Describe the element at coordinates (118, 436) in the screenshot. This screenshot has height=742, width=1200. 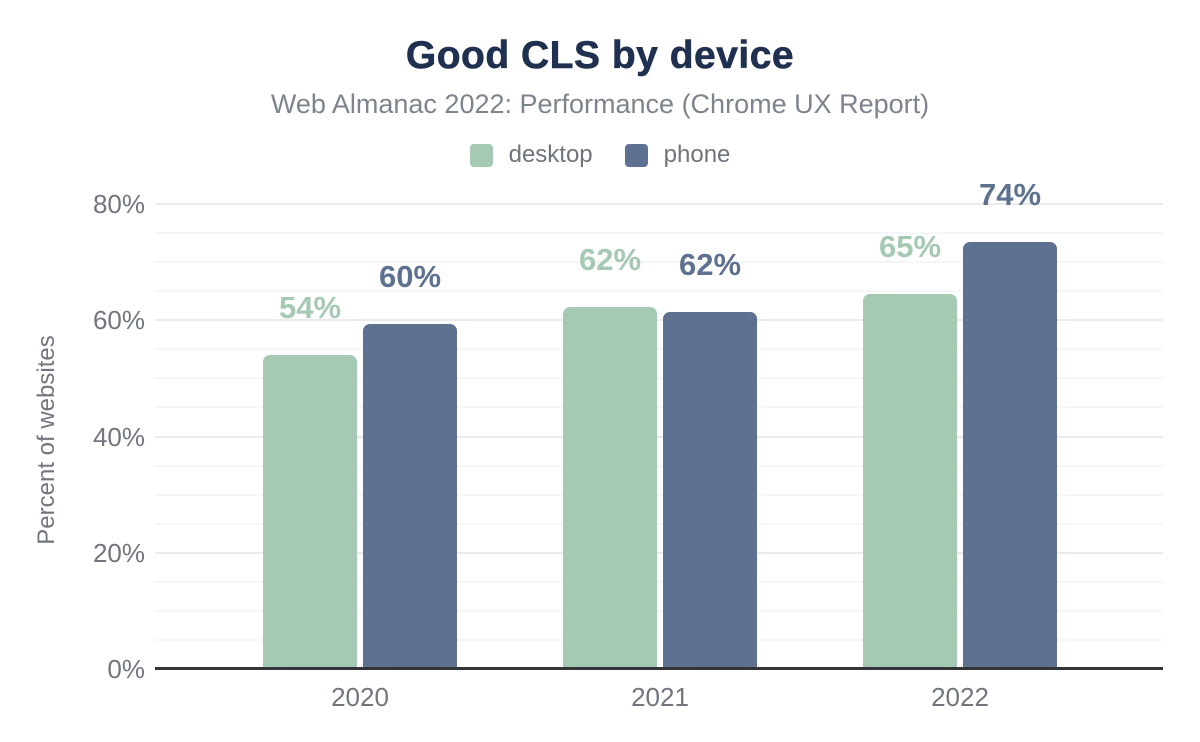
I see `y-tick-label: 40%` at that location.